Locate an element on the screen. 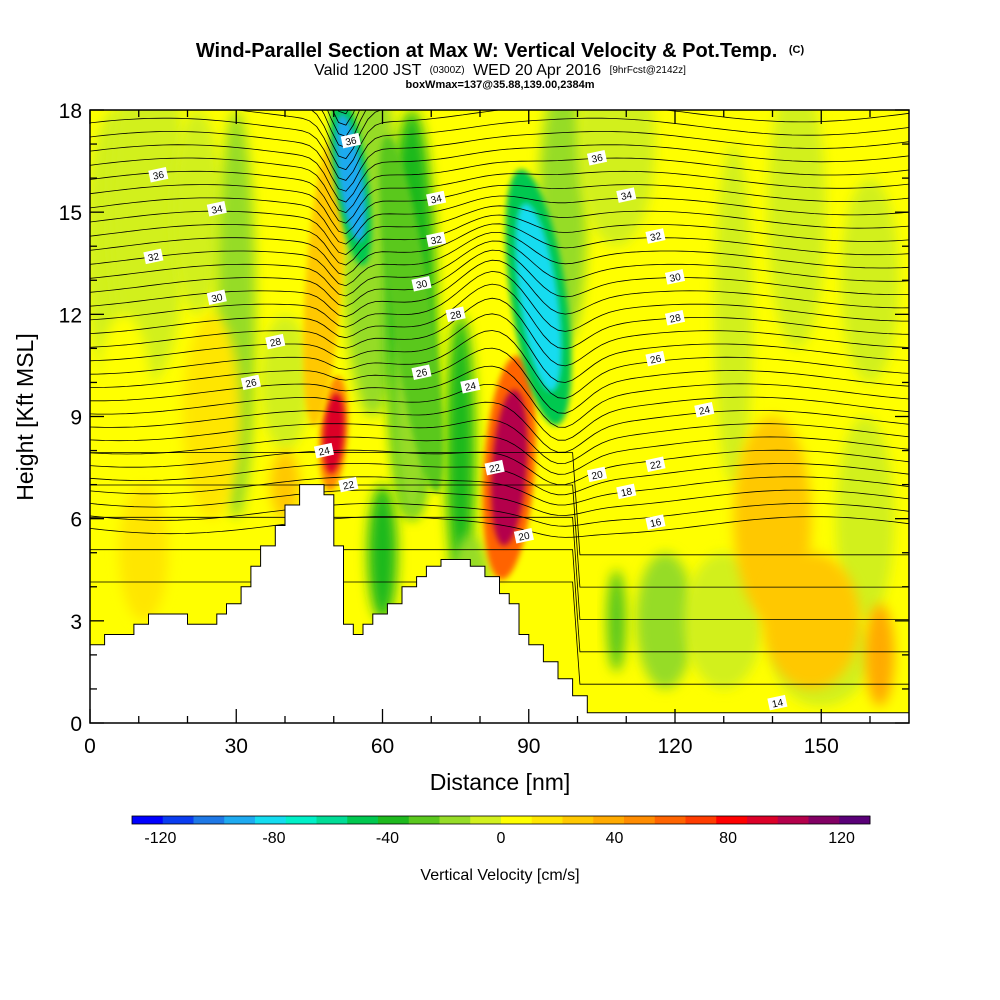 The image size is (1000, 1000). isentrope-label-text: 34 is located at coordinates (627, 196).